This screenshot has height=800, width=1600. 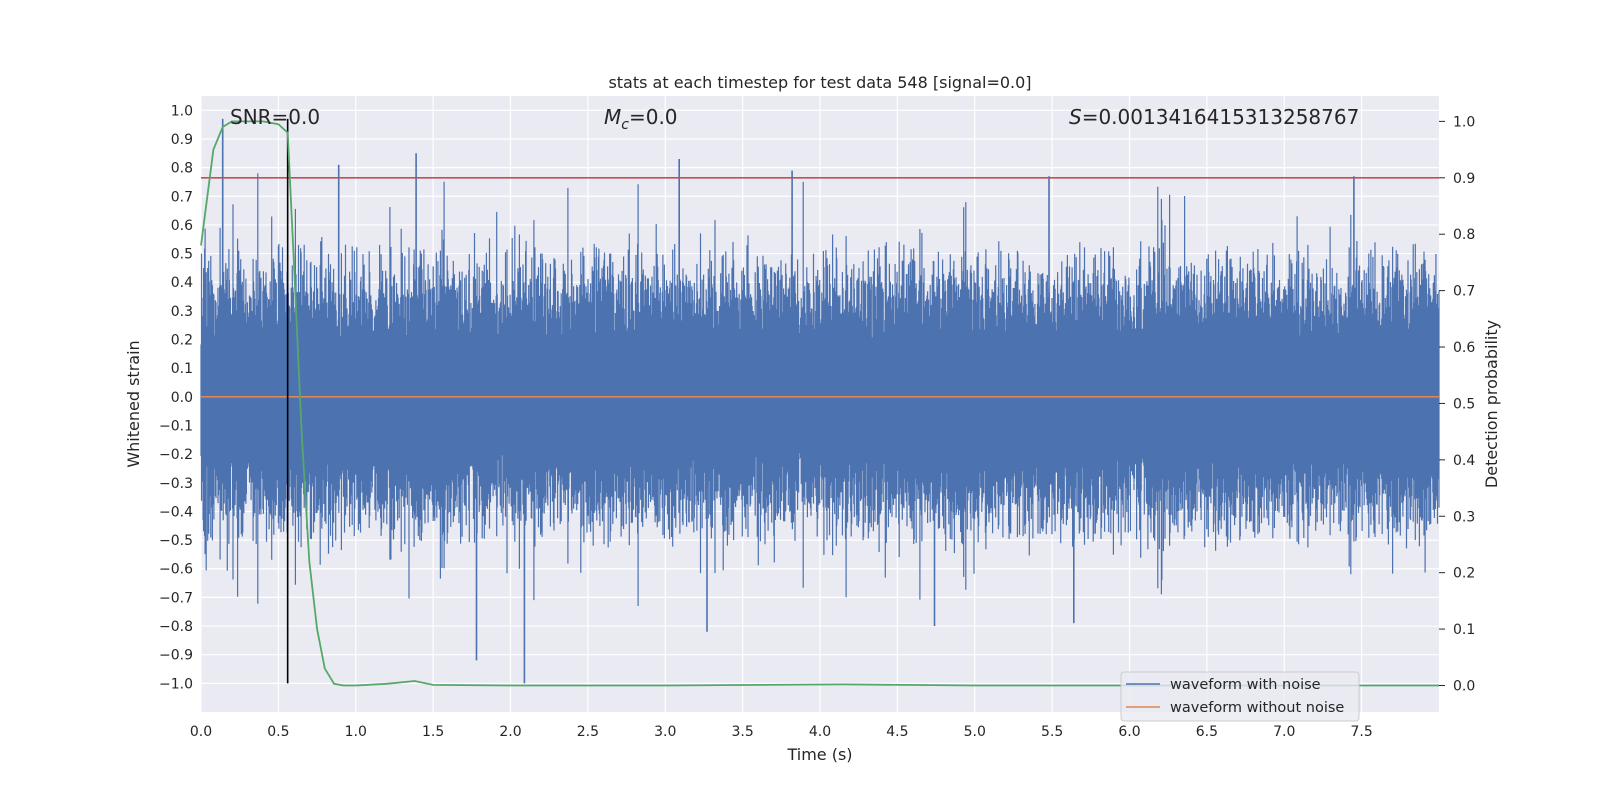 I want to click on x-axis-label: Time (s), so click(x=819, y=754).